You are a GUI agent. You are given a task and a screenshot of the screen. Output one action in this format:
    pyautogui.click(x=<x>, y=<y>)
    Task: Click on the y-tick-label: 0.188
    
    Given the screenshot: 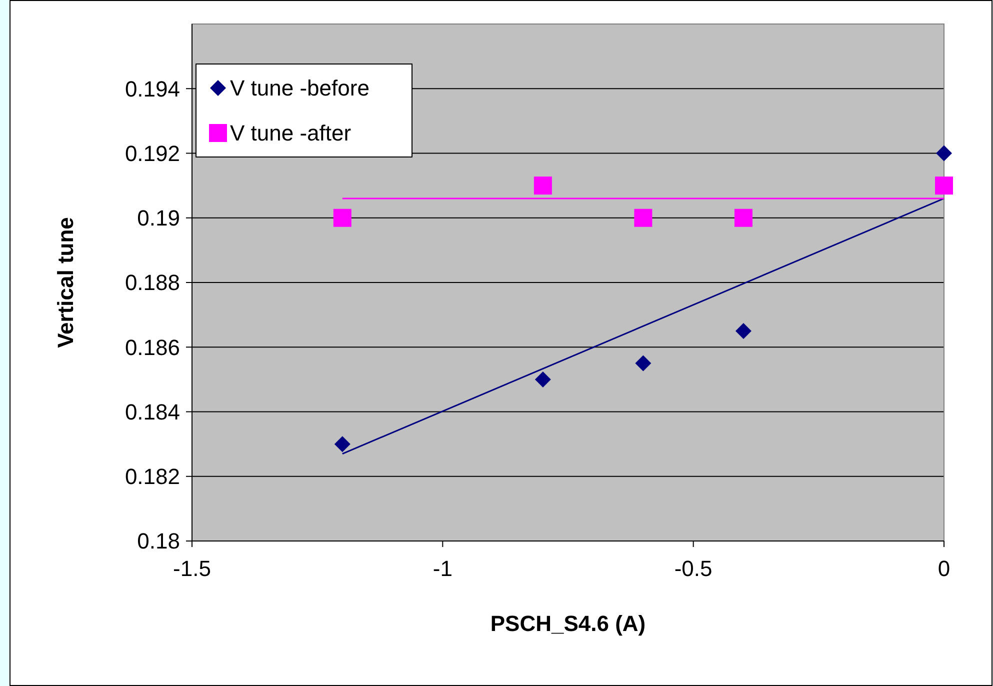 What is the action you would take?
    pyautogui.click(x=152, y=283)
    